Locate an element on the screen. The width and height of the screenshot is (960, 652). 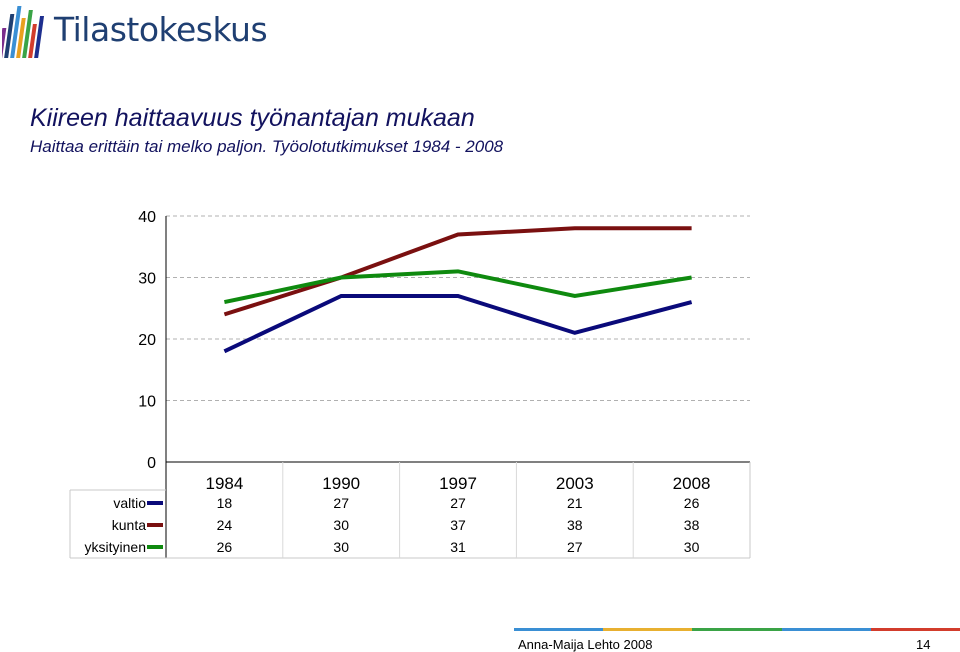
series-line-valtio is located at coordinates (458, 323).